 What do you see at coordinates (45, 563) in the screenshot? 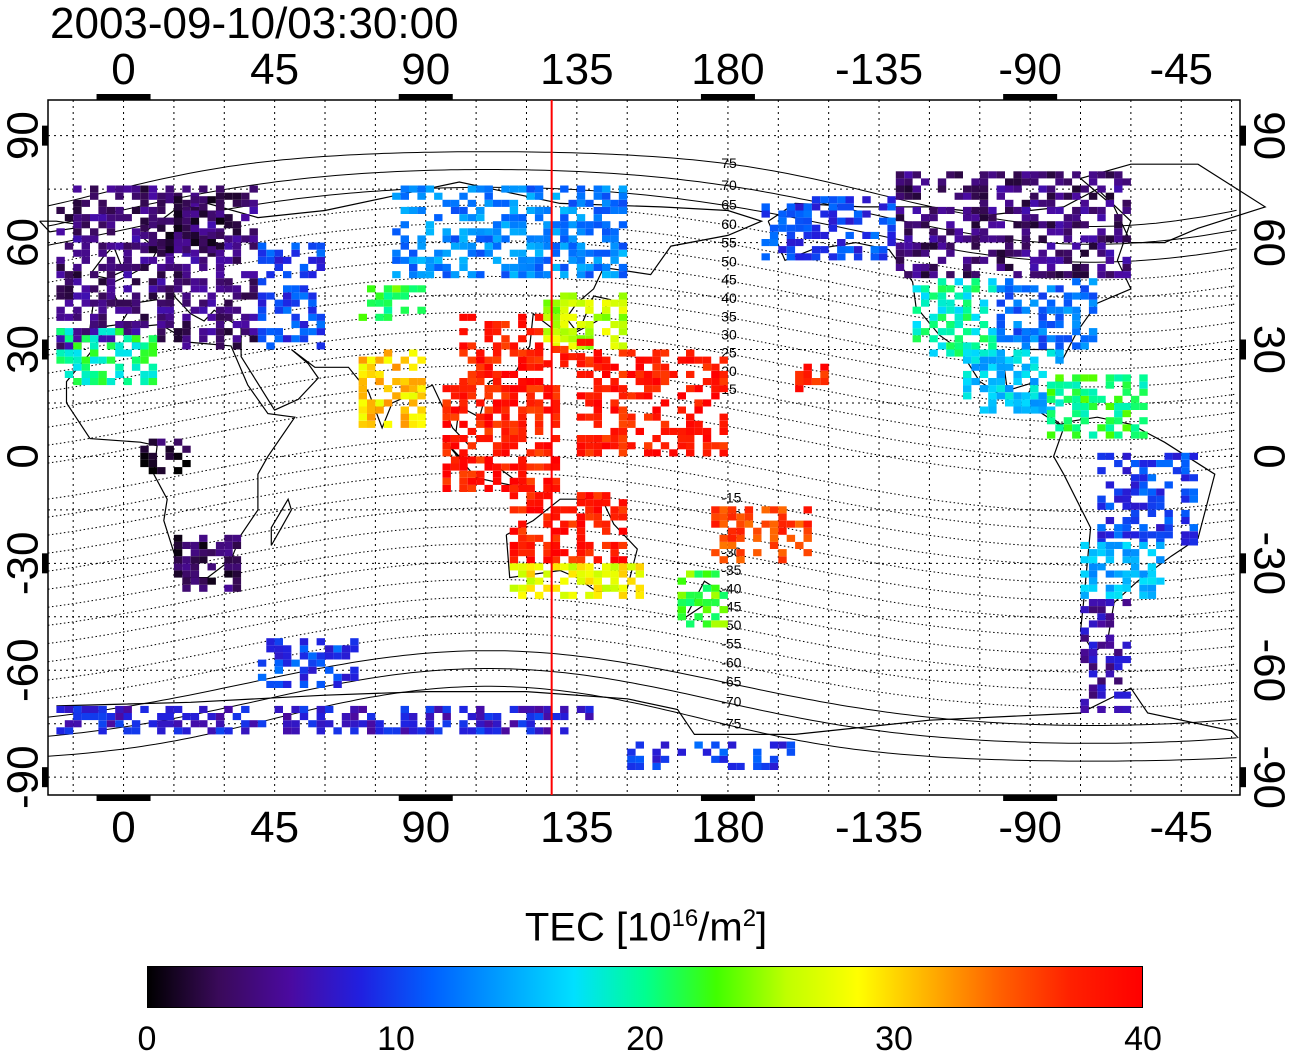
I see `frame-tick-left` at bounding box center [45, 563].